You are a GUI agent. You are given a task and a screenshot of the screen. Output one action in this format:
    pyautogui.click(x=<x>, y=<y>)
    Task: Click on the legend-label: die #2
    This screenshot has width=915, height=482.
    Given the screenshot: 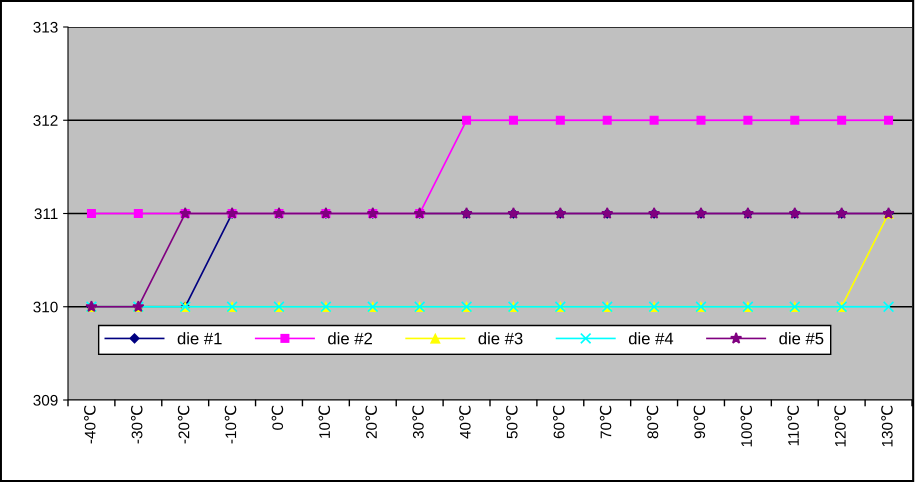 What is the action you would take?
    pyautogui.click(x=350, y=338)
    